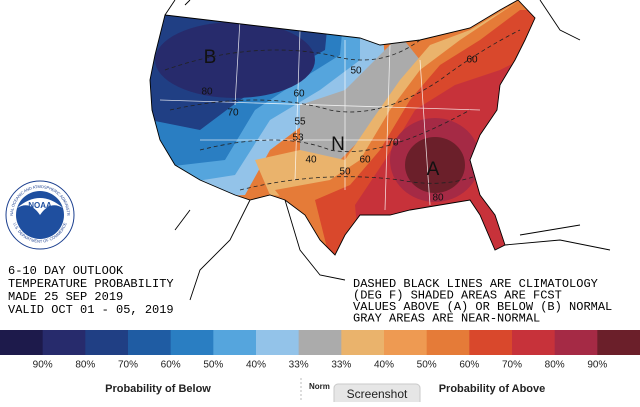  I want to click on normal-marker: N, so click(338, 144).